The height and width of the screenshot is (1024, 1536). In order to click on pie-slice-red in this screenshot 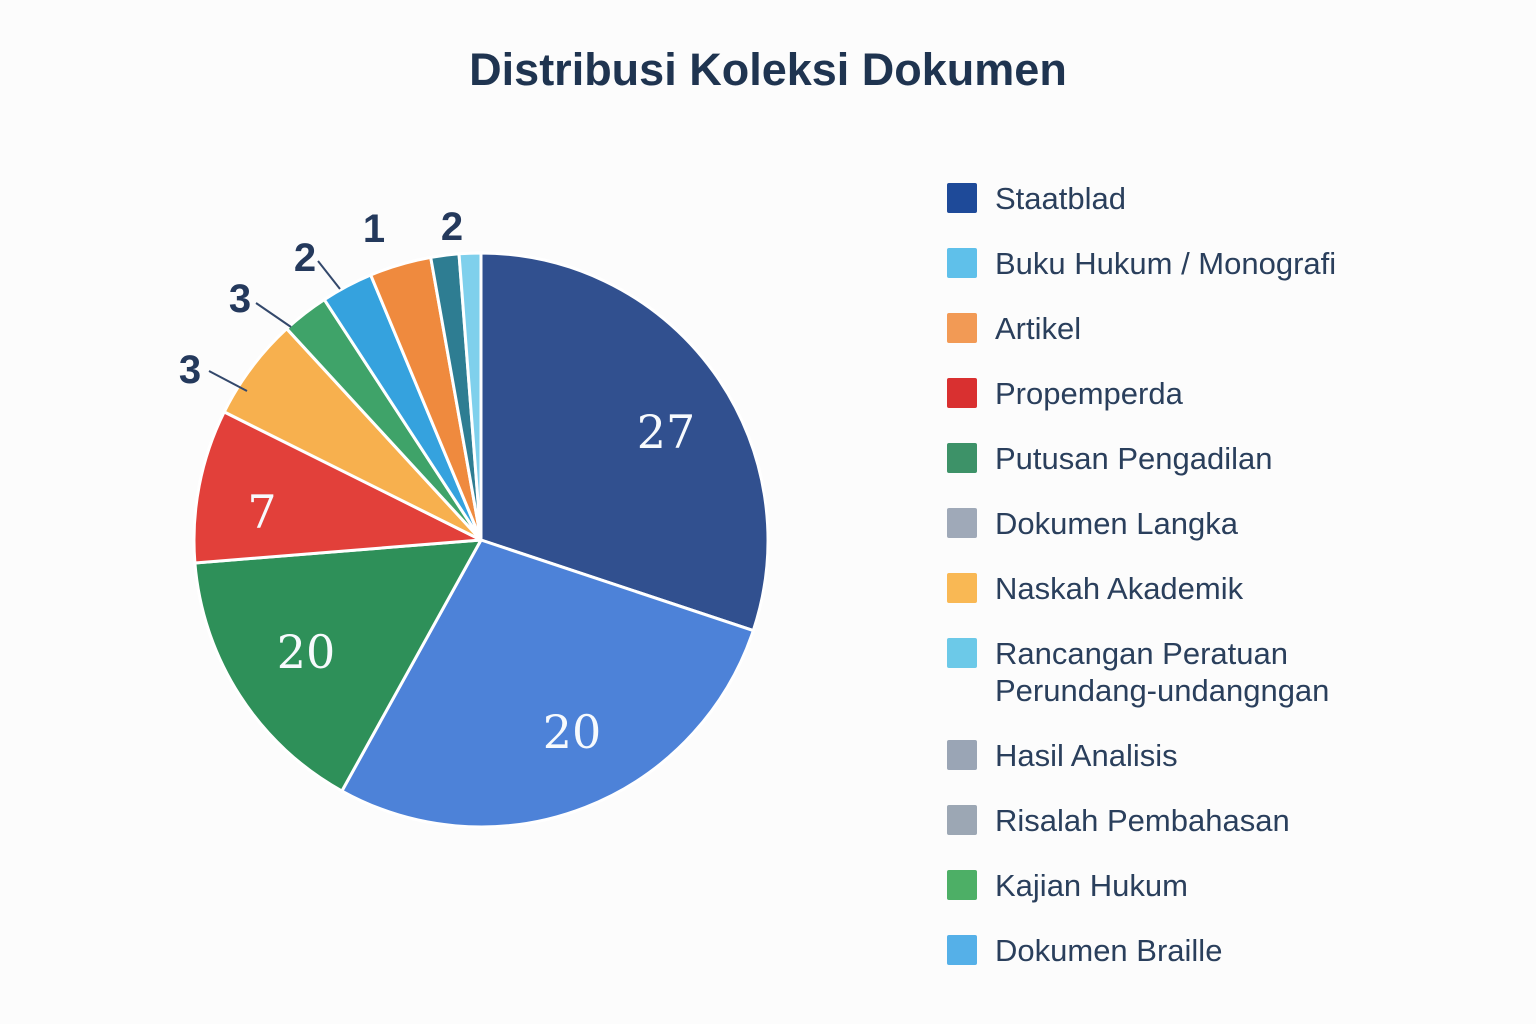, I will do `click(337, 487)`.